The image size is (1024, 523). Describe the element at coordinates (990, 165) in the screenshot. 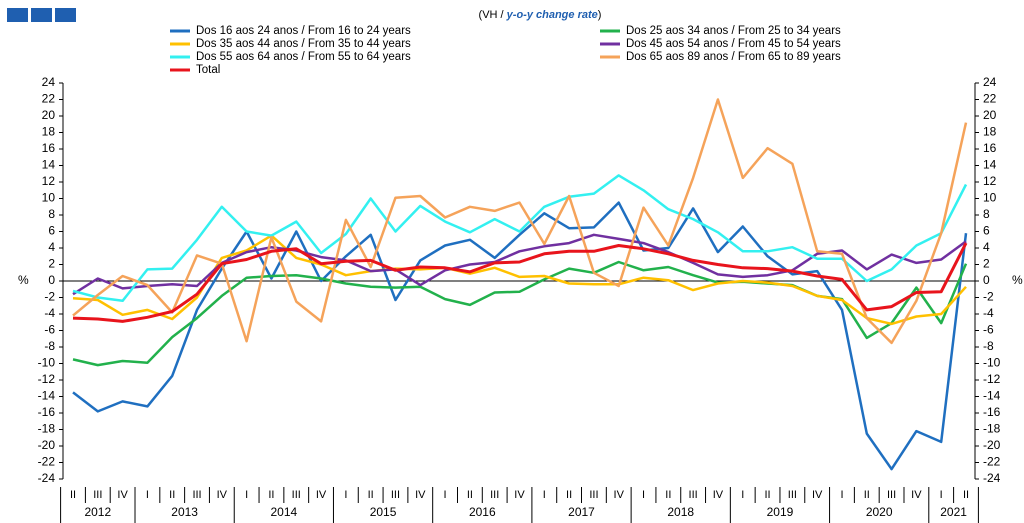

I see `y2-tick-label: 14` at that location.